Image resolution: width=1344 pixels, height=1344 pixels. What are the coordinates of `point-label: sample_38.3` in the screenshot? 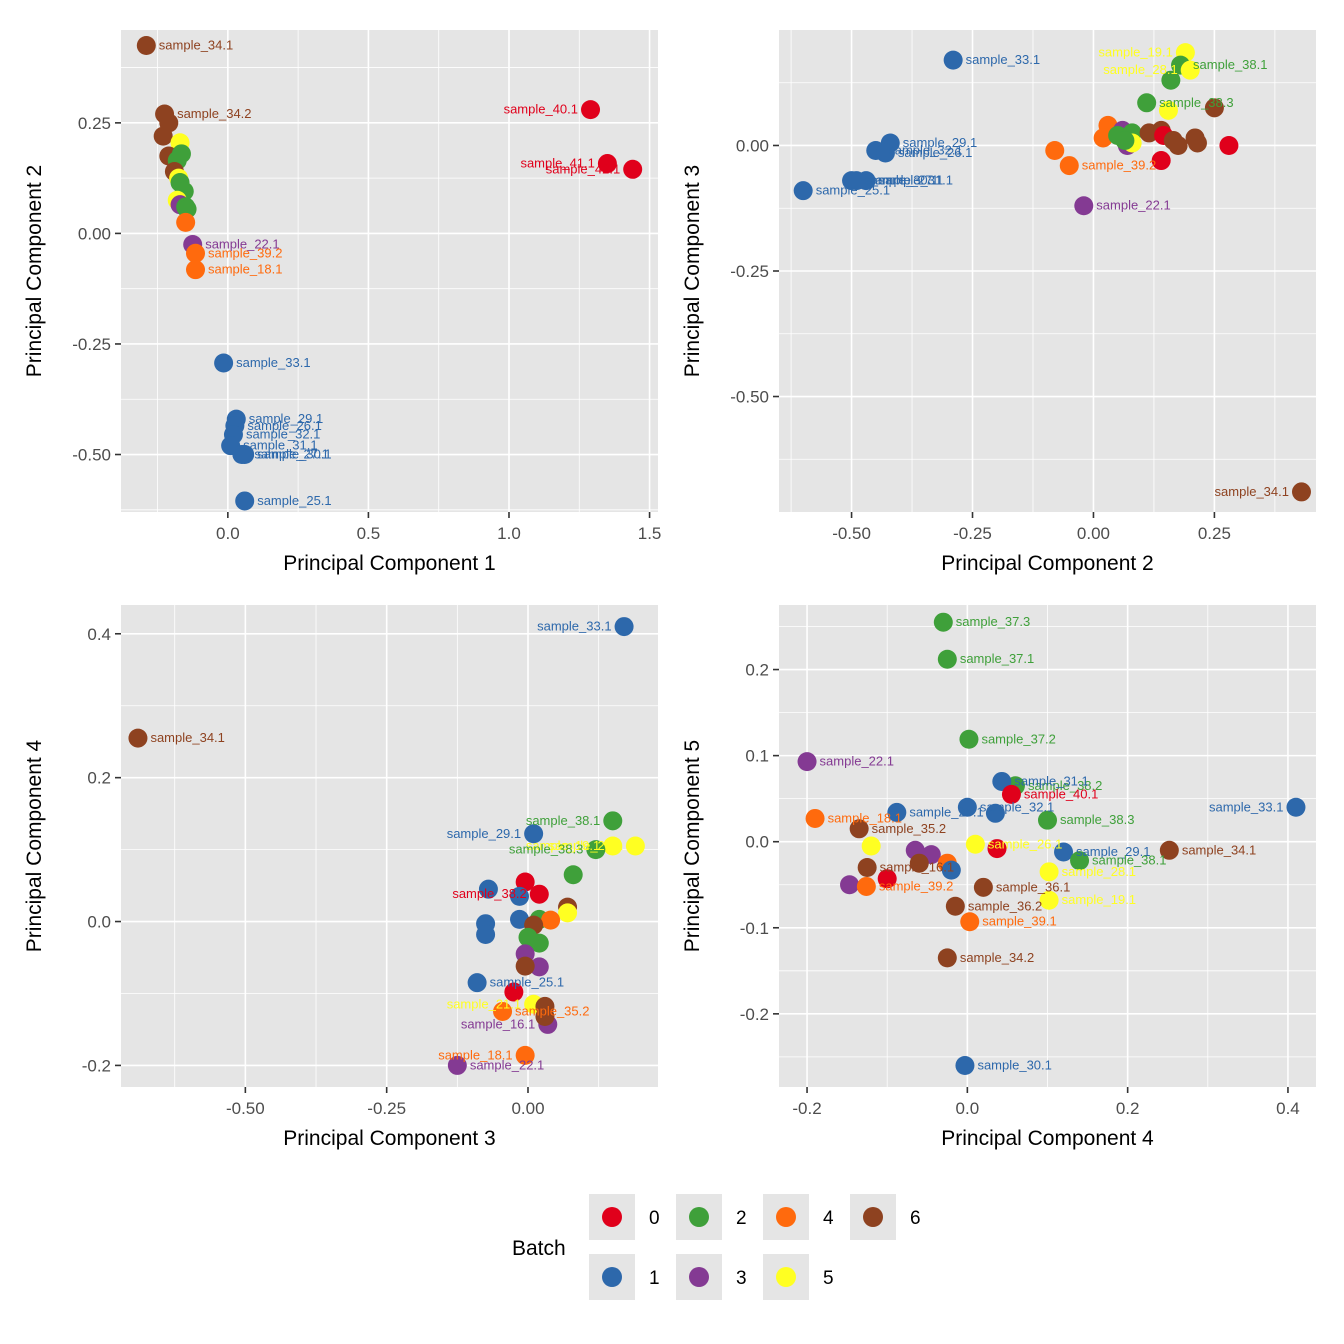 It's located at (1196, 102).